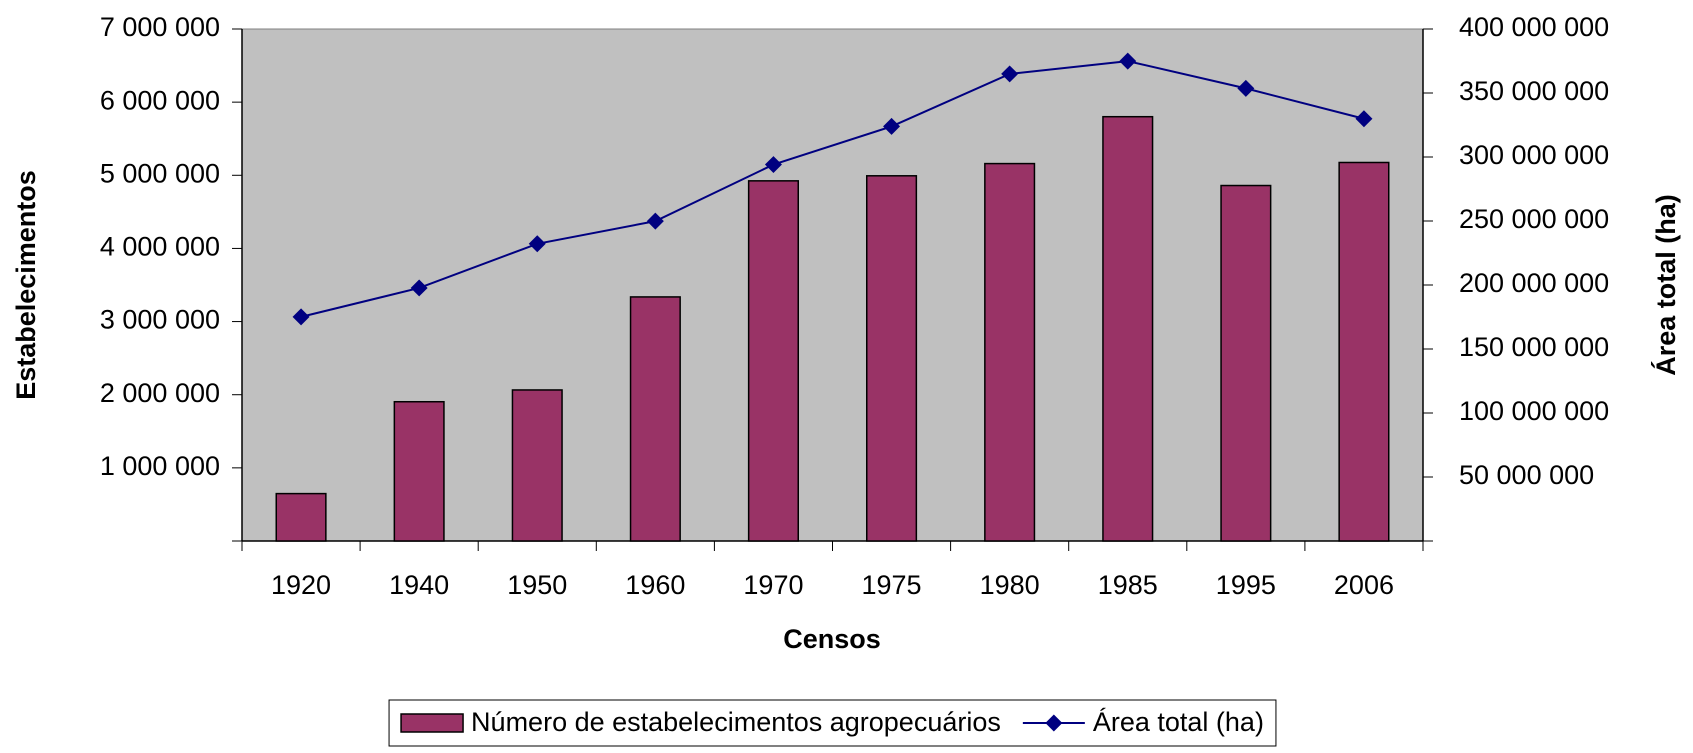 The width and height of the screenshot is (1693, 753). Describe the element at coordinates (1665, 285) in the screenshot. I see `y2-axis-title: Área total (ha)` at that location.